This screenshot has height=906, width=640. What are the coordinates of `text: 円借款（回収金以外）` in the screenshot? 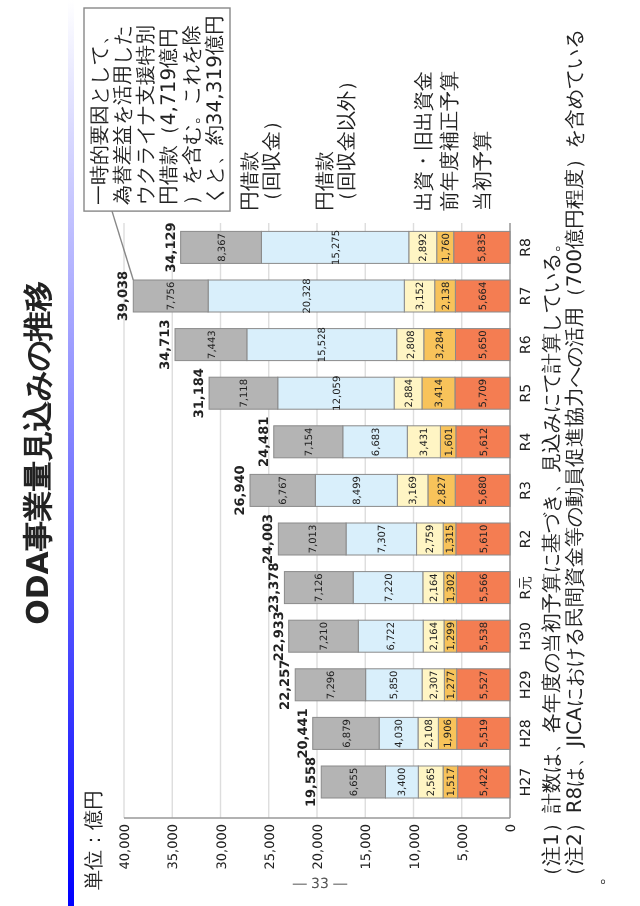 It's located at (337, 141).